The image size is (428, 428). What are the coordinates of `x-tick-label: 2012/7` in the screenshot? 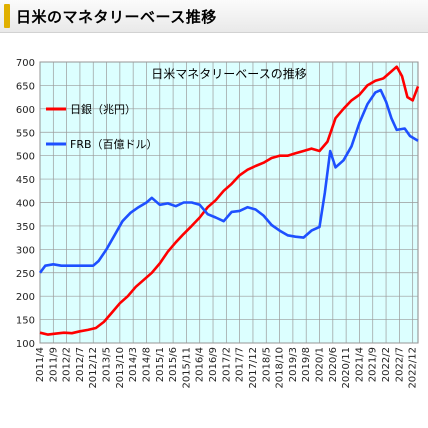 It's located at (80, 364).